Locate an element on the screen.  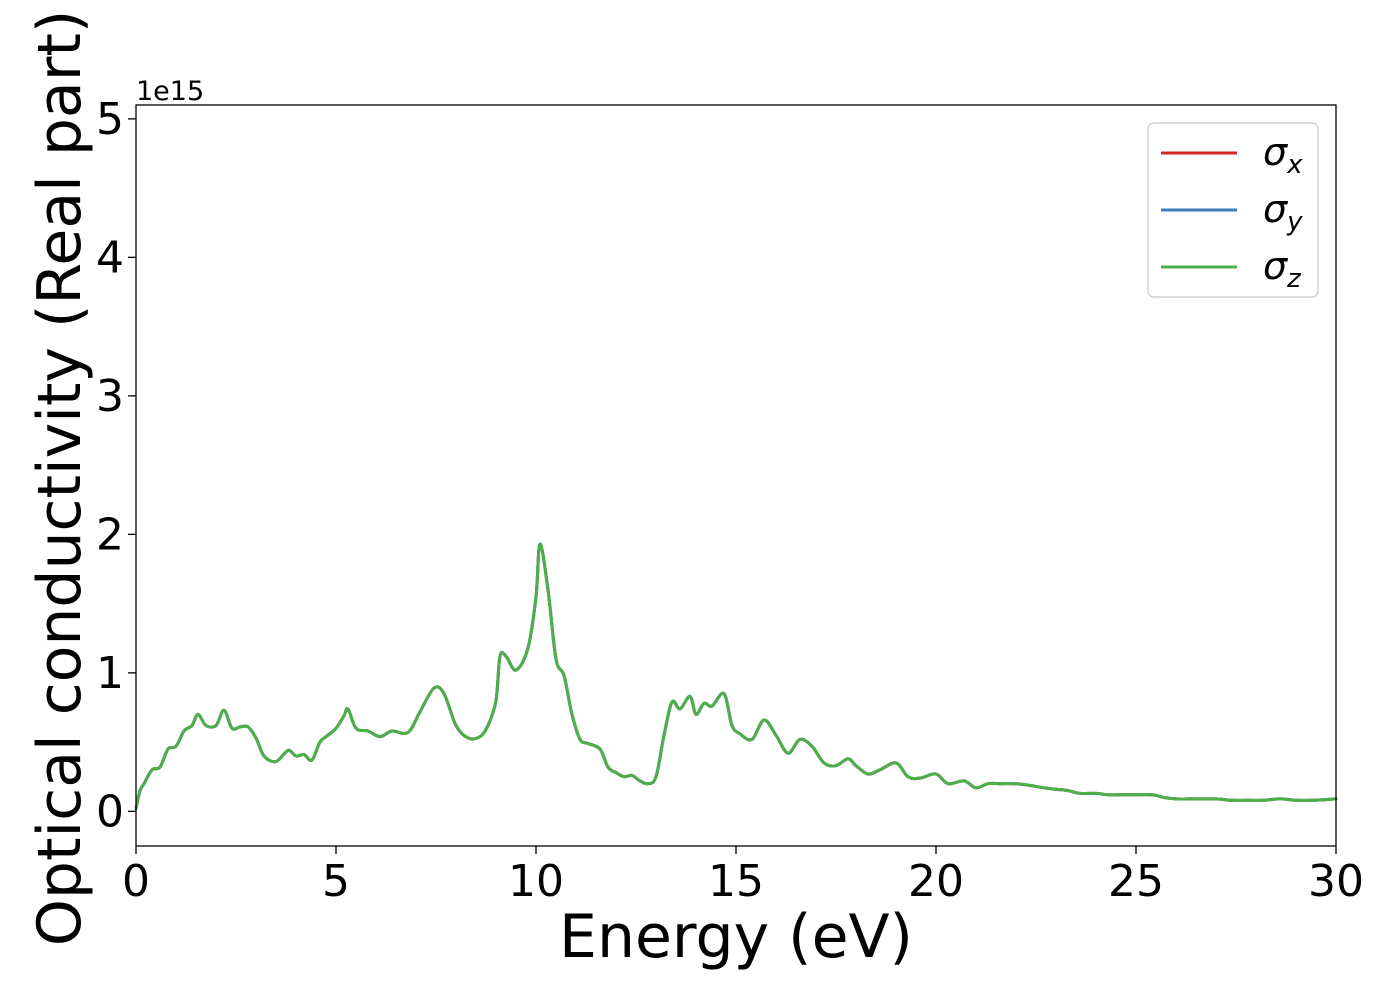
y-axis-ticks: 0 1 2 3 4 5 is located at coordinates (116, 465).